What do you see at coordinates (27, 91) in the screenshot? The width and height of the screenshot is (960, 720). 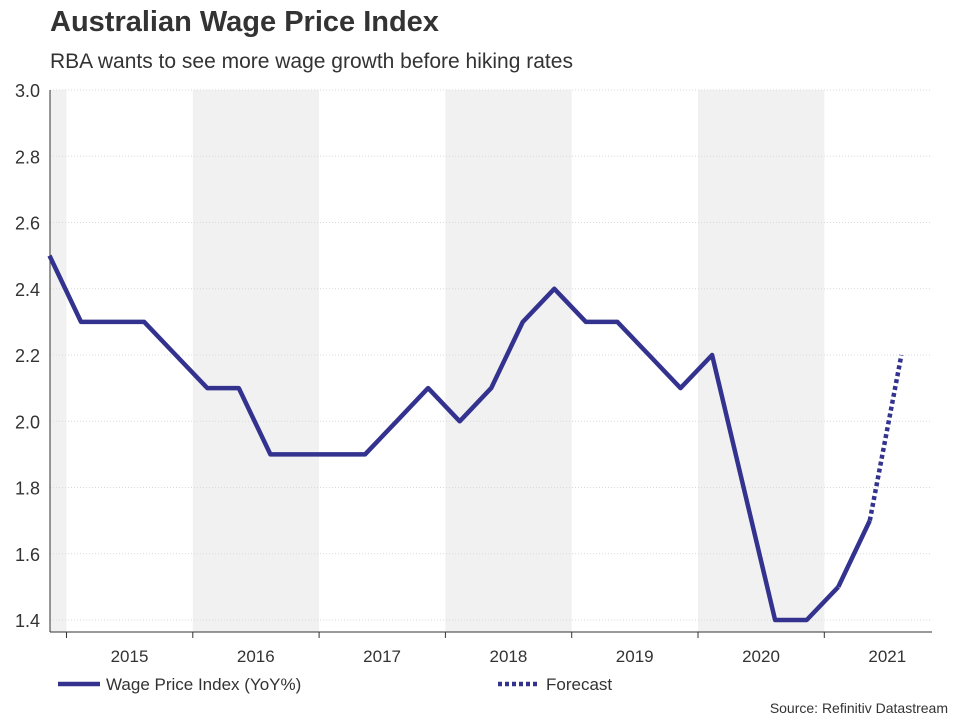 I see `y-tick-label: 3.0` at bounding box center [27, 91].